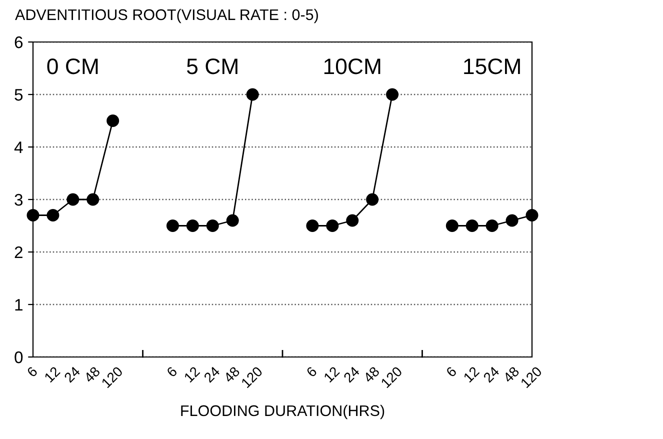 The width and height of the screenshot is (663, 439). What do you see at coordinates (352, 66) in the screenshot?
I see `annotation: 10CM` at bounding box center [352, 66].